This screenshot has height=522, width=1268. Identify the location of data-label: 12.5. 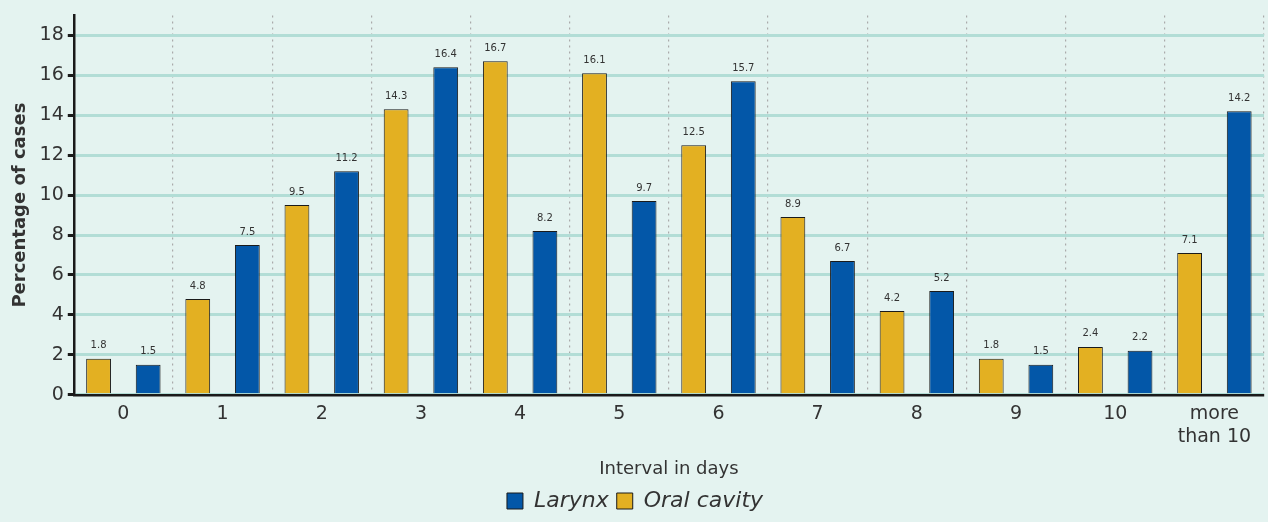
(693, 131).